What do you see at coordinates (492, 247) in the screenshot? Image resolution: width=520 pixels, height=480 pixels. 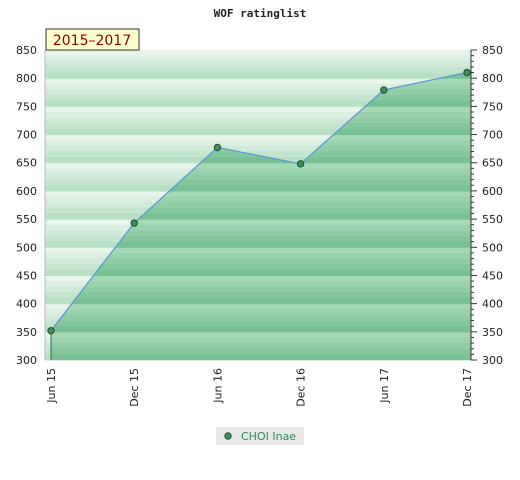 I see `y-tick-label-right: 500` at bounding box center [492, 247].